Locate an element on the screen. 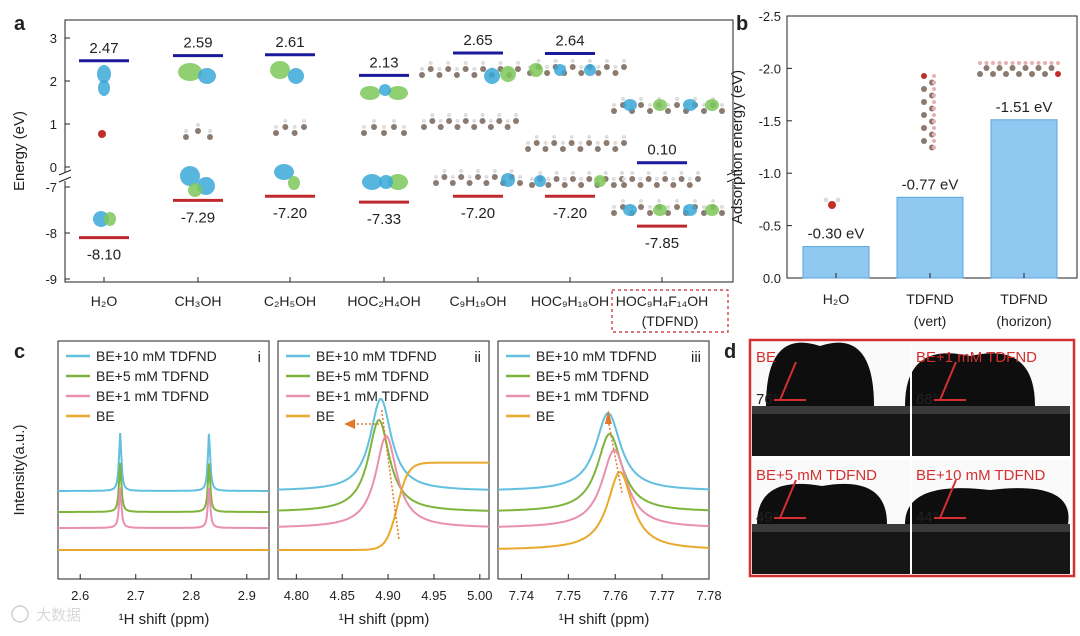 The image size is (1080, 636). lumo-value: 2.47 is located at coordinates (103, 48).